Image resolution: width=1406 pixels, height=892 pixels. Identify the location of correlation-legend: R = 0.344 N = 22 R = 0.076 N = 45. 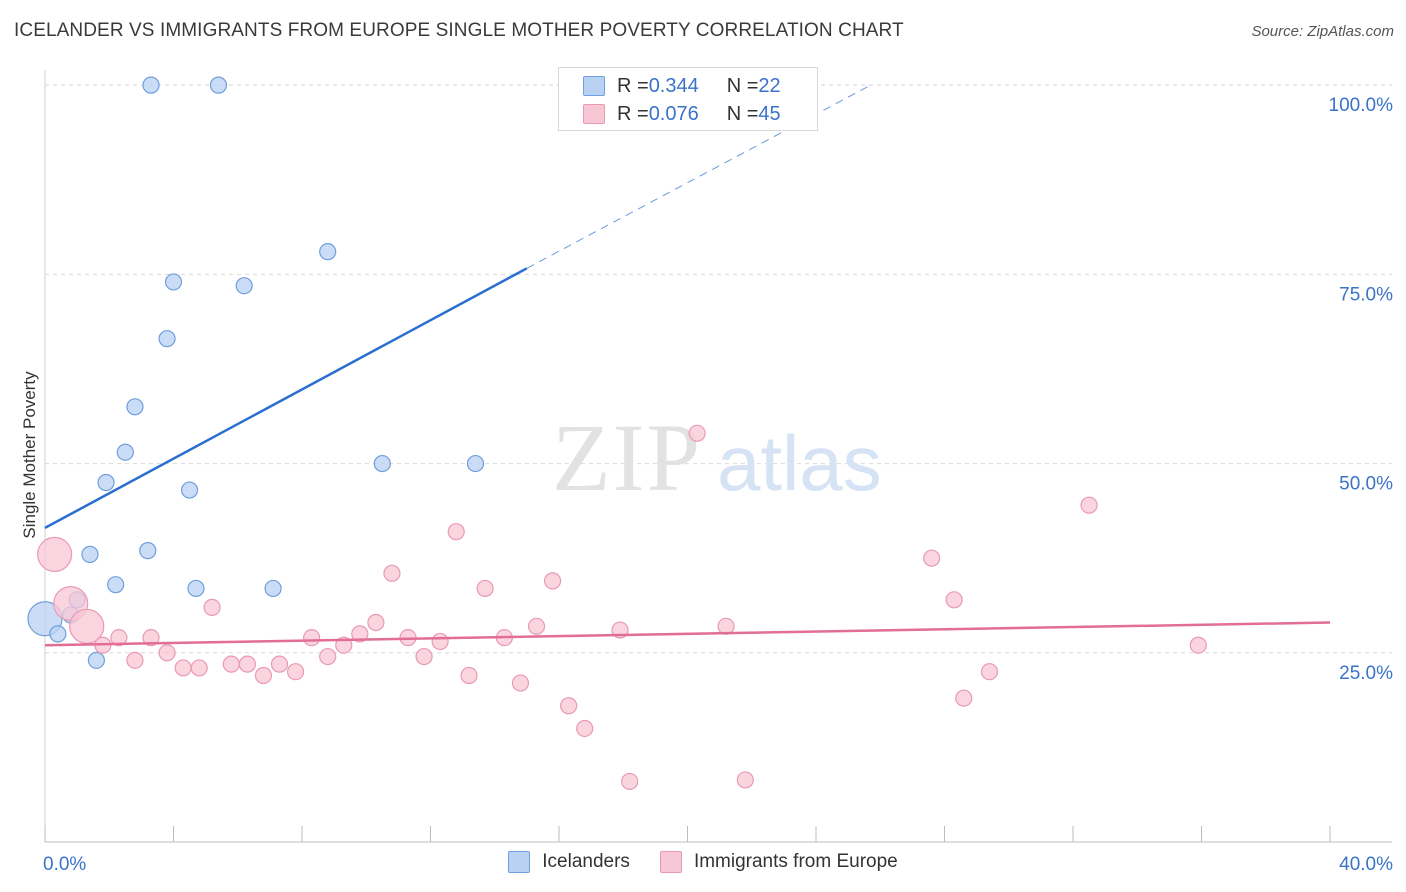
(688, 99).